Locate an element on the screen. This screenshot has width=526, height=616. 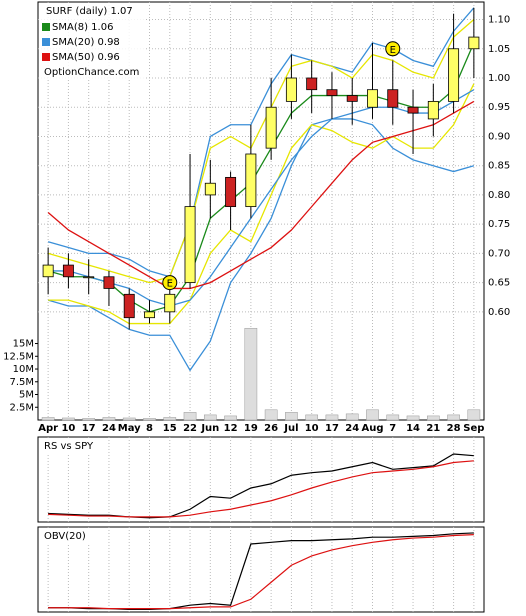
panel-label-box is located at coordinates (71, 446).